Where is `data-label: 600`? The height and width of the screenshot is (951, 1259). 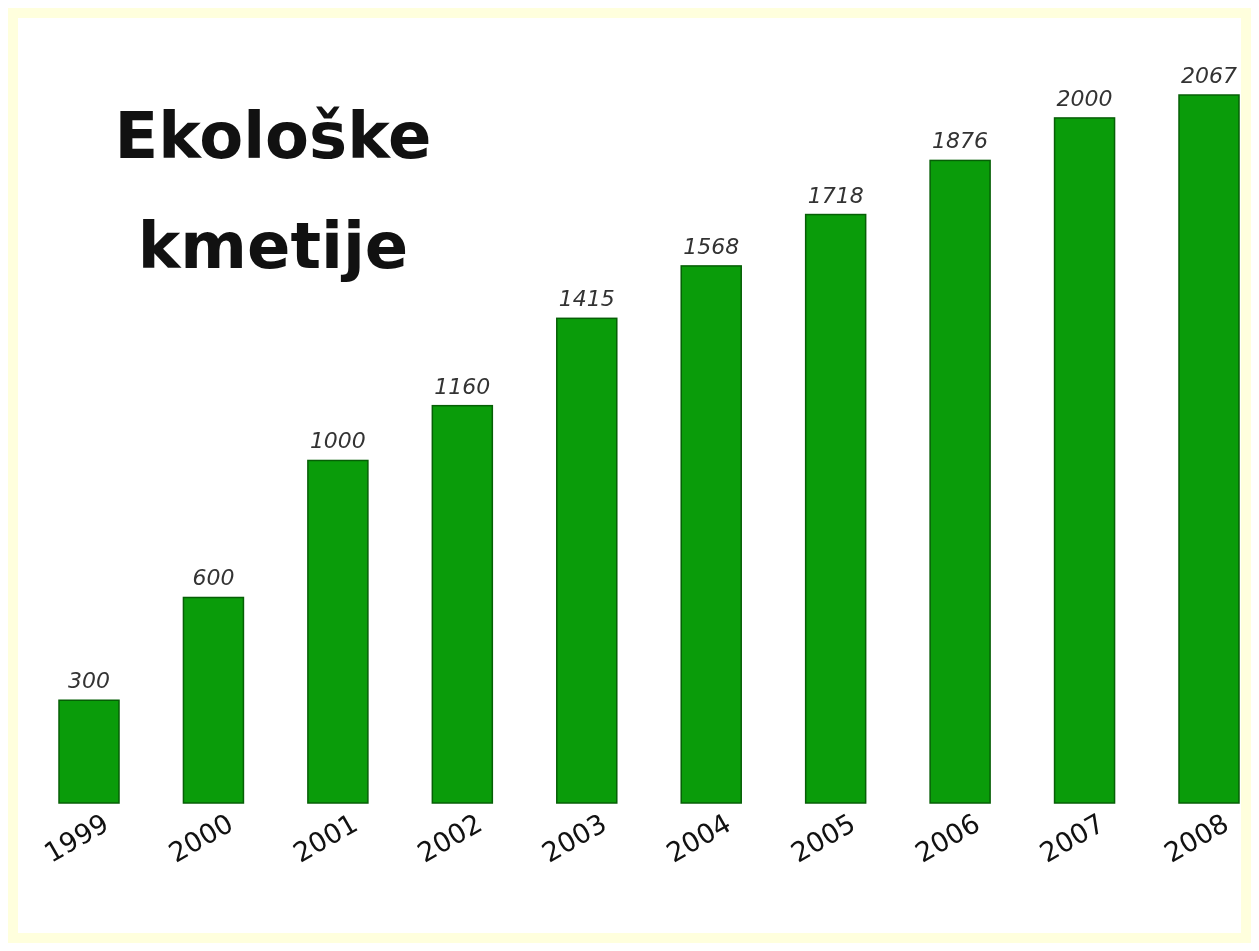 data-label: 600 is located at coordinates (213, 578).